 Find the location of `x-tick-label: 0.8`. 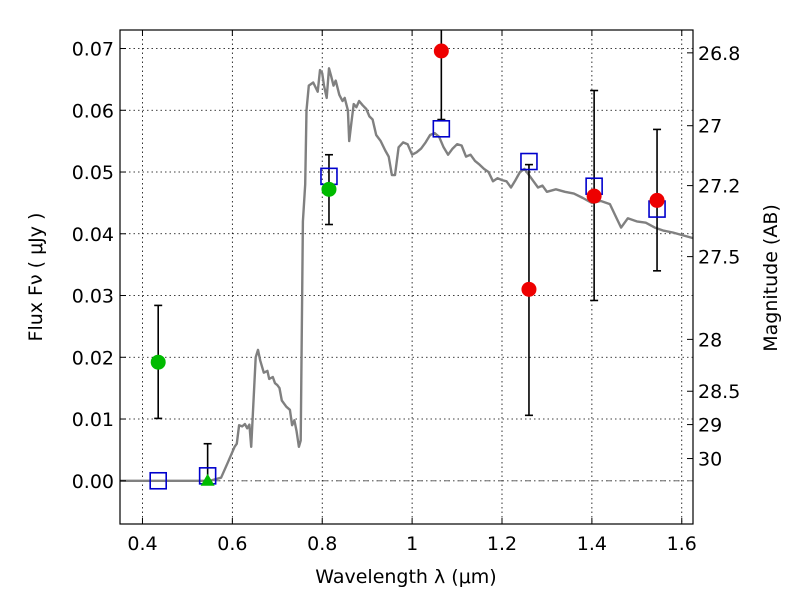

x-tick-label: 0.8 is located at coordinates (322, 544).